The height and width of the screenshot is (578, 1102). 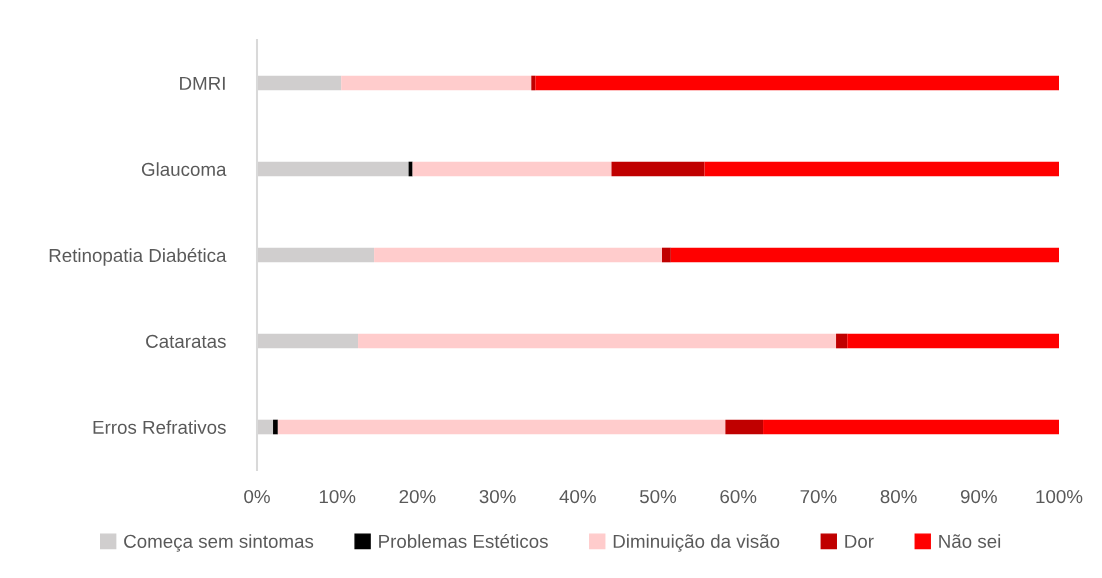 What do you see at coordinates (463, 540) in the screenshot?
I see `legend-label: Problemas Estéticos` at bounding box center [463, 540].